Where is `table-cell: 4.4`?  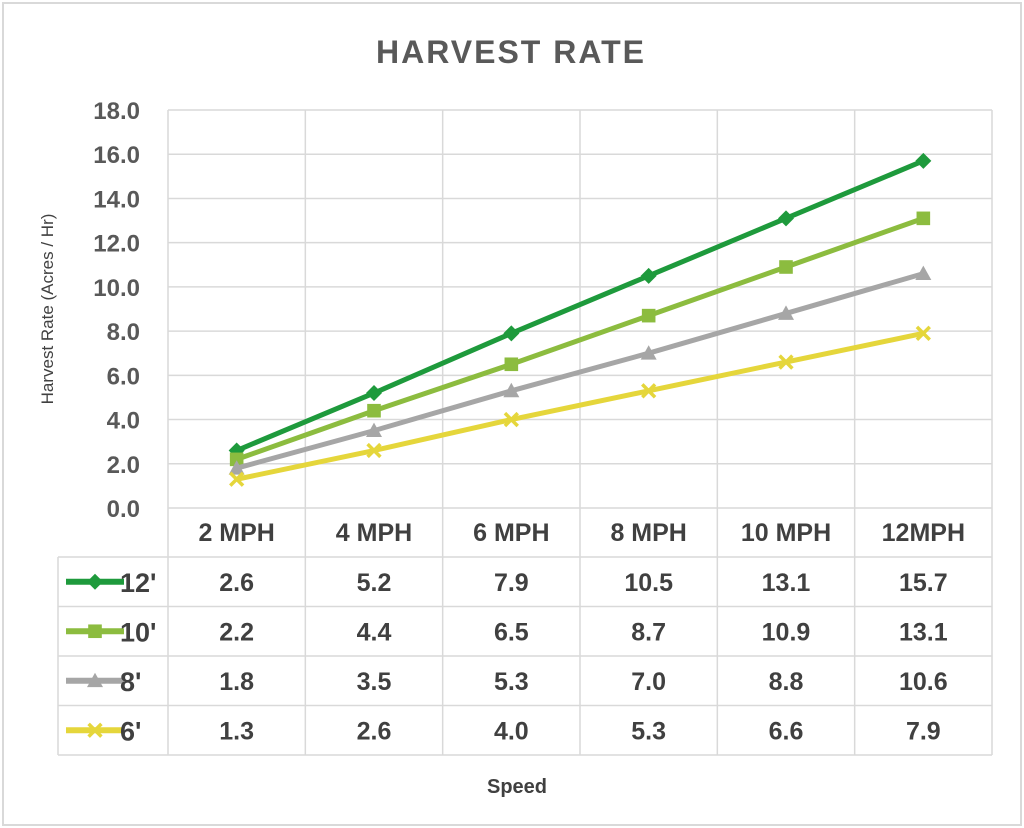
table-cell: 4.4 is located at coordinates (374, 632).